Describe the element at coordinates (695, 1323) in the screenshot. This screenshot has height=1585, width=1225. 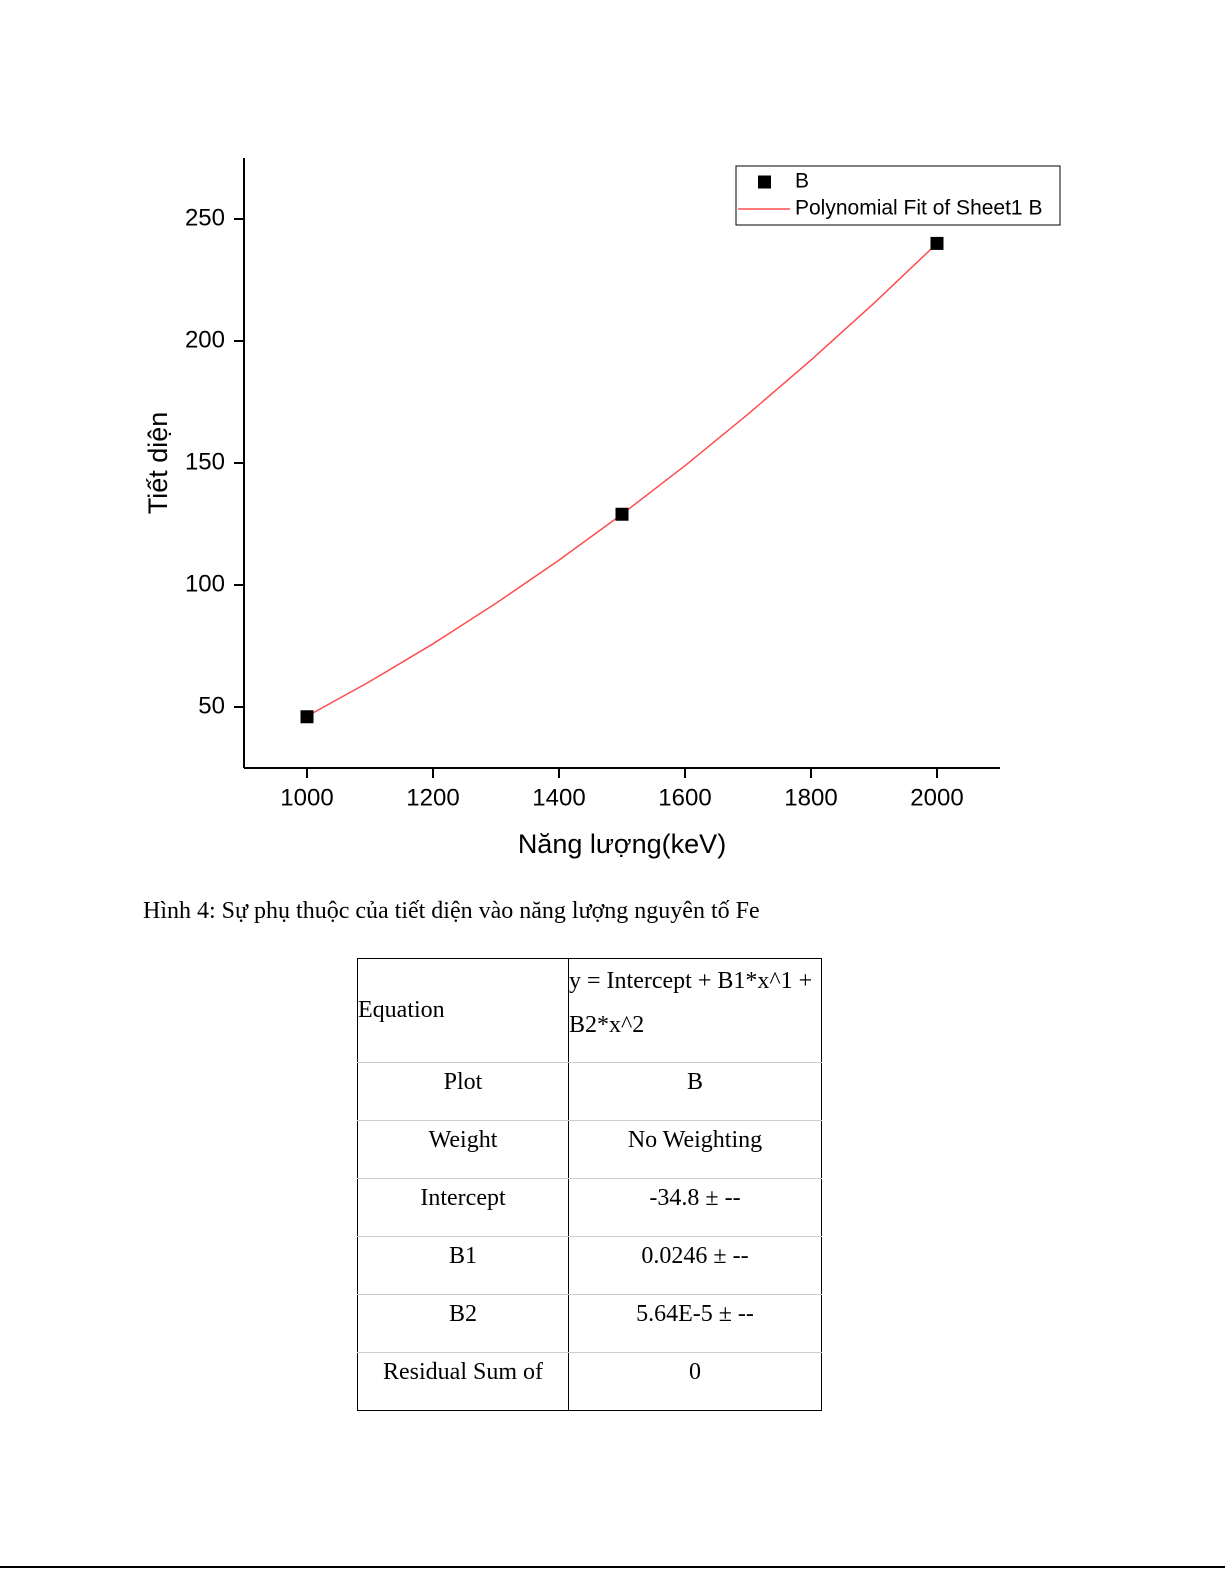
I see `table-cell: 5.64E-5 ± --` at that location.